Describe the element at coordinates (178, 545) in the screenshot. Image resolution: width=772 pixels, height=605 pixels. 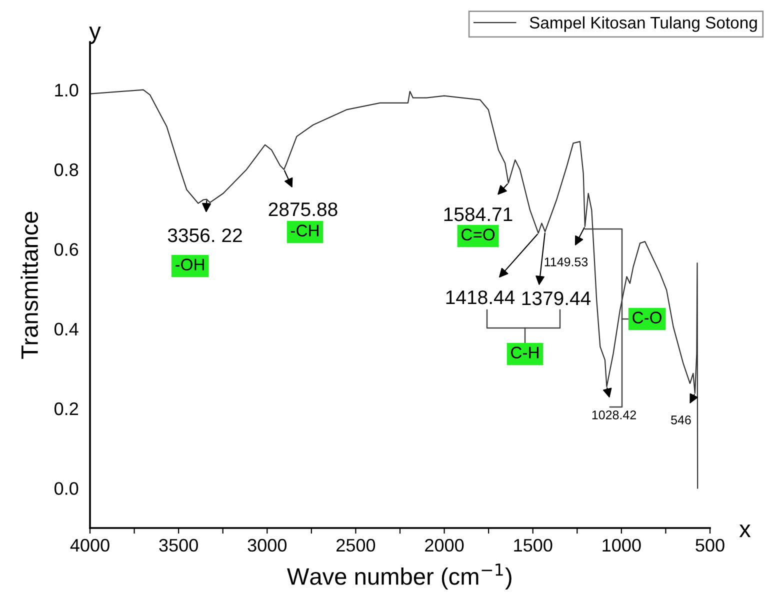
I see `x-tick-label: 3500` at that location.